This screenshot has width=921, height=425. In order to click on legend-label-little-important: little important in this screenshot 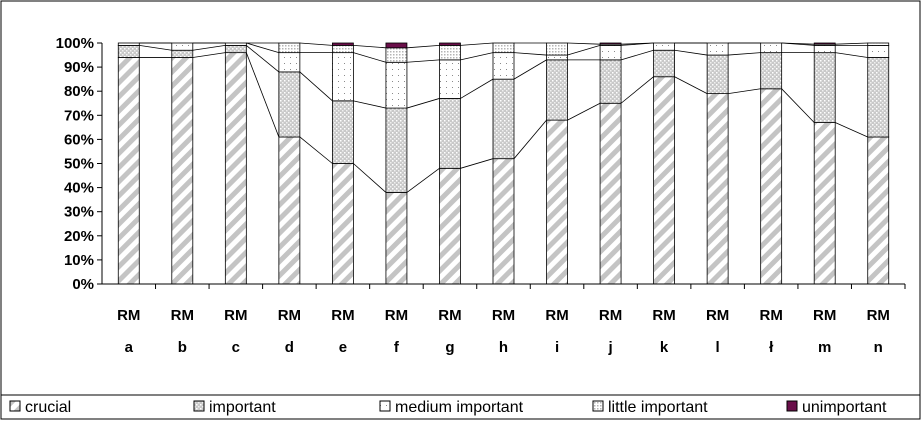, I will do `click(658, 407)`.